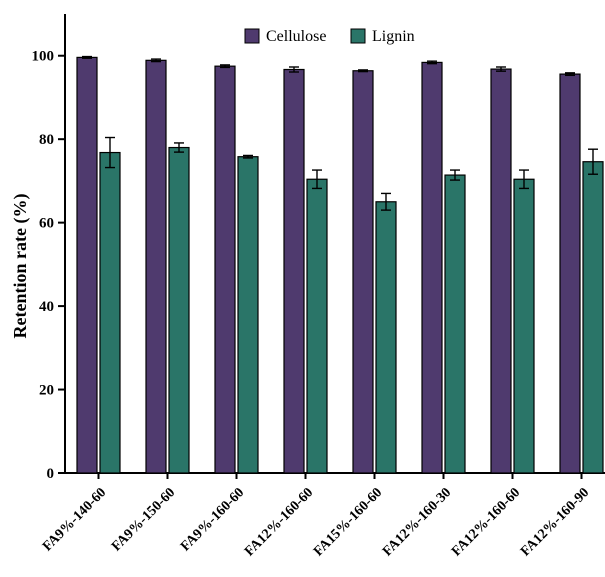 This screenshot has height=577, width=605. What do you see at coordinates (74, 519) in the screenshot?
I see `x-tick-label: FA9%-140-60` at bounding box center [74, 519].